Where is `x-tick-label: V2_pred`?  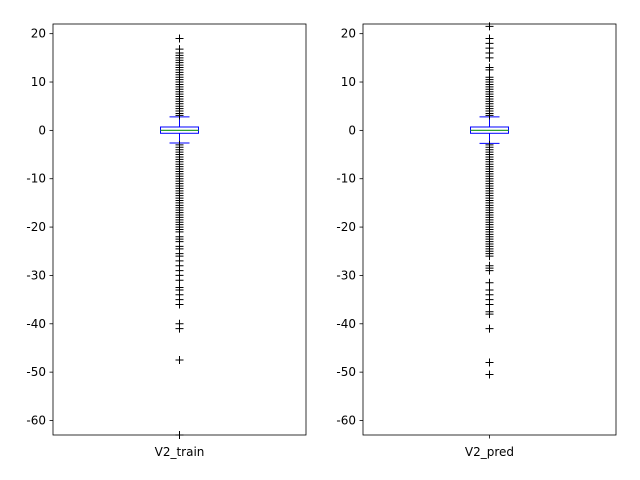 x-tick-label: V2_pred is located at coordinates (489, 452).